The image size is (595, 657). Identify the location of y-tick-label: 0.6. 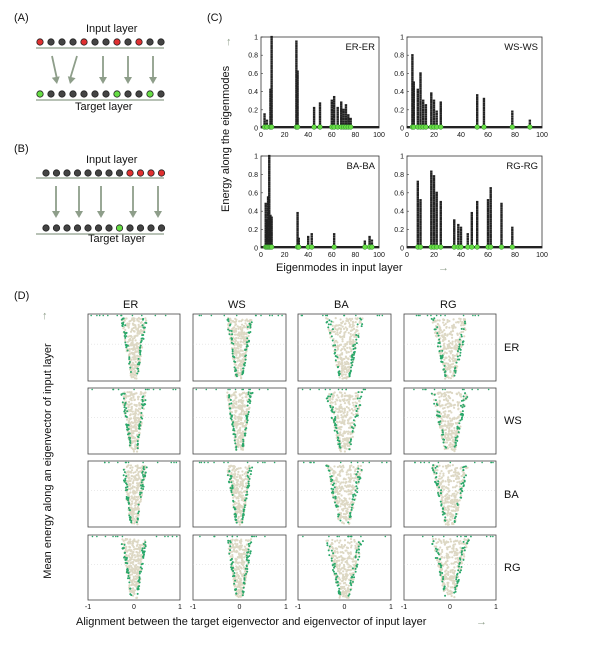
(253, 193).